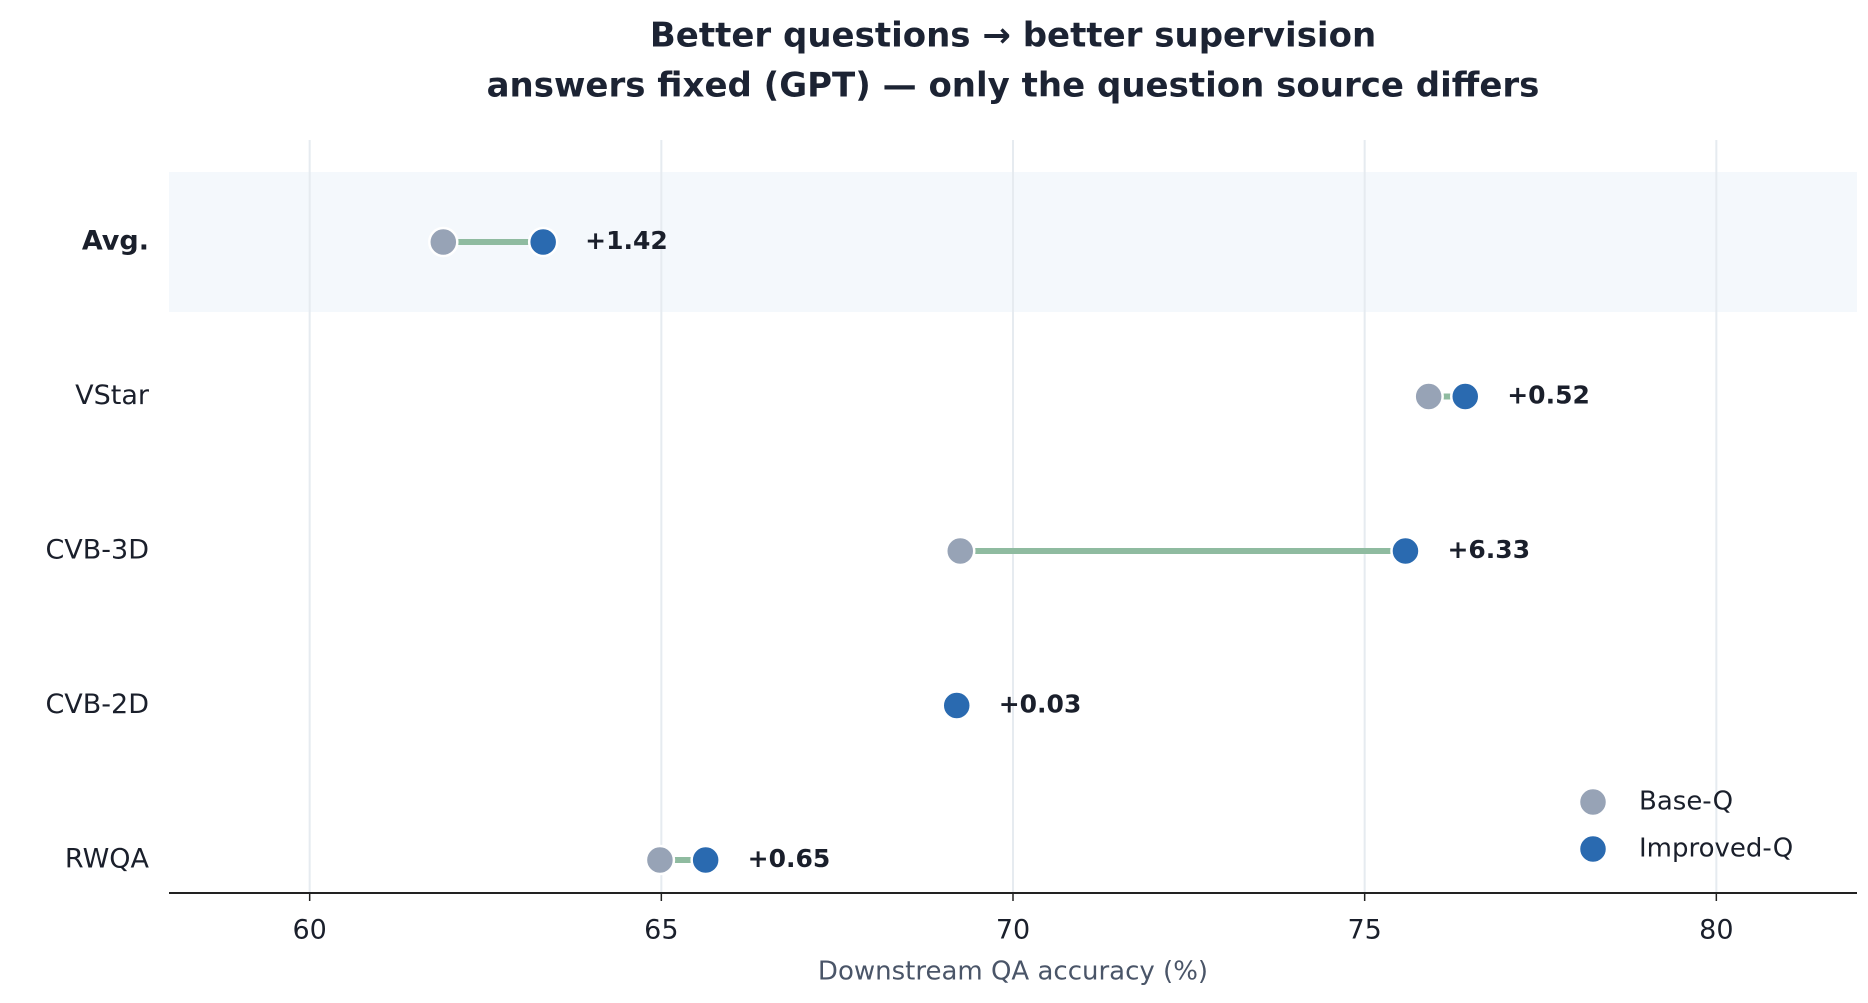  What do you see at coordinates (112, 395) in the screenshot?
I see `y-tick-label: VStar` at bounding box center [112, 395].